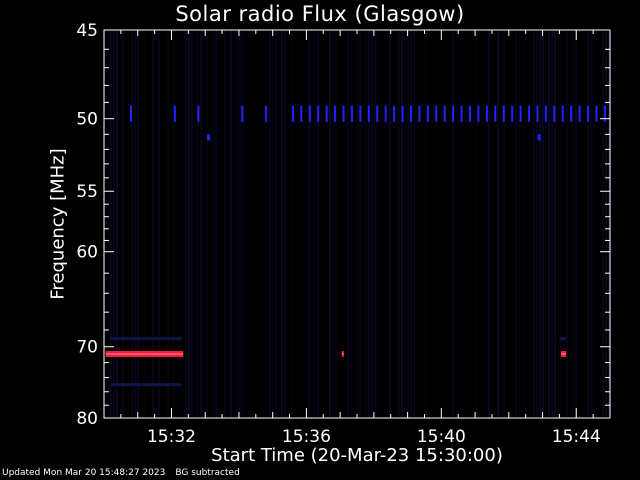 This screenshot has height=480, width=640. Describe the element at coordinates (320, 14) in the screenshot. I see `chart-title: Solar radio Flux (Glasgow)` at that location.